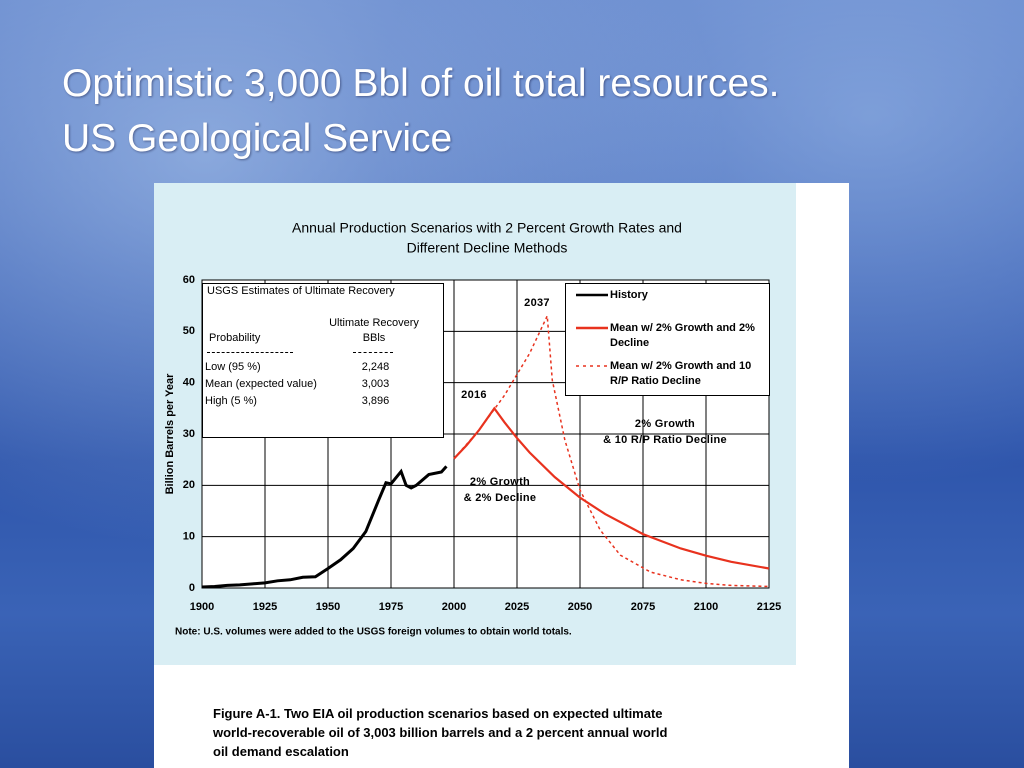 The width and height of the screenshot is (1024, 768). What do you see at coordinates (665, 440) in the screenshot?
I see `annotation-line: & 10 R/P Ratio Decline` at bounding box center [665, 440].